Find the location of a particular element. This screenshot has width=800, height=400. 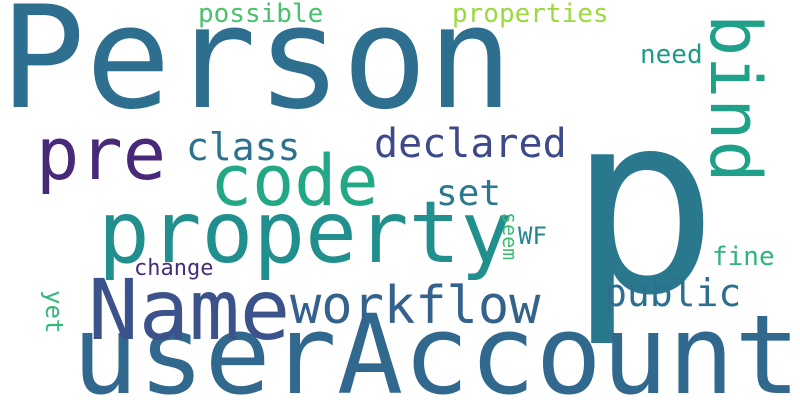

word-seem: seem is located at coordinates (510, 236).